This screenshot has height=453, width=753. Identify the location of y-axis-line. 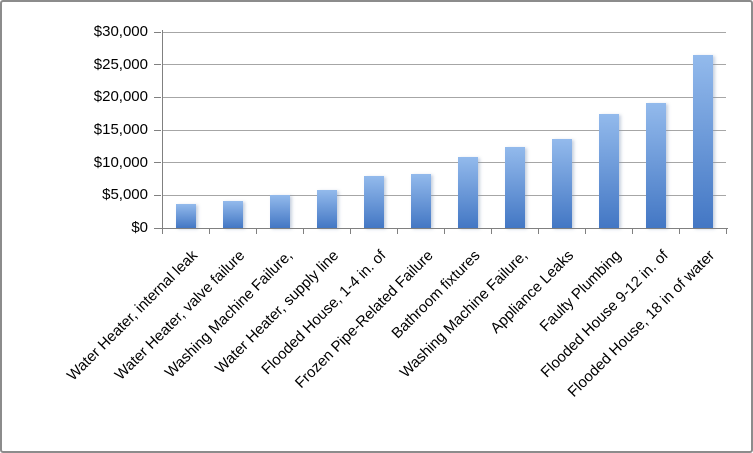
(162, 131).